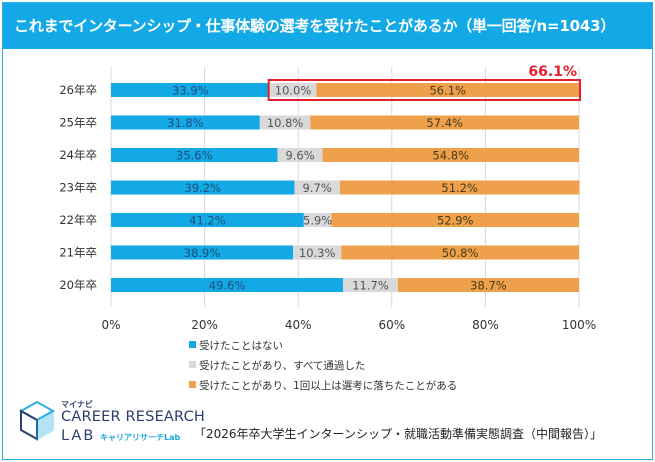 This screenshot has width=655, height=462. Describe the element at coordinates (78, 123) in the screenshot. I see `category-label: 25年卒` at that location.